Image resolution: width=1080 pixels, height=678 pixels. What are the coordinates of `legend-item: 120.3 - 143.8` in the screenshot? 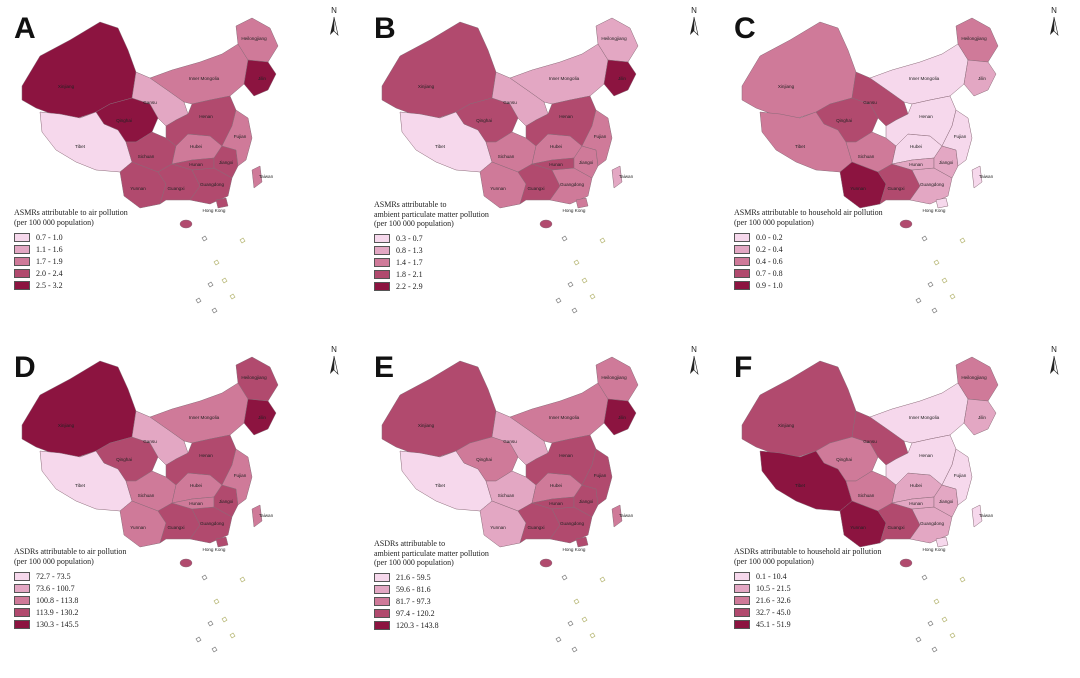 It's located at (474, 626).